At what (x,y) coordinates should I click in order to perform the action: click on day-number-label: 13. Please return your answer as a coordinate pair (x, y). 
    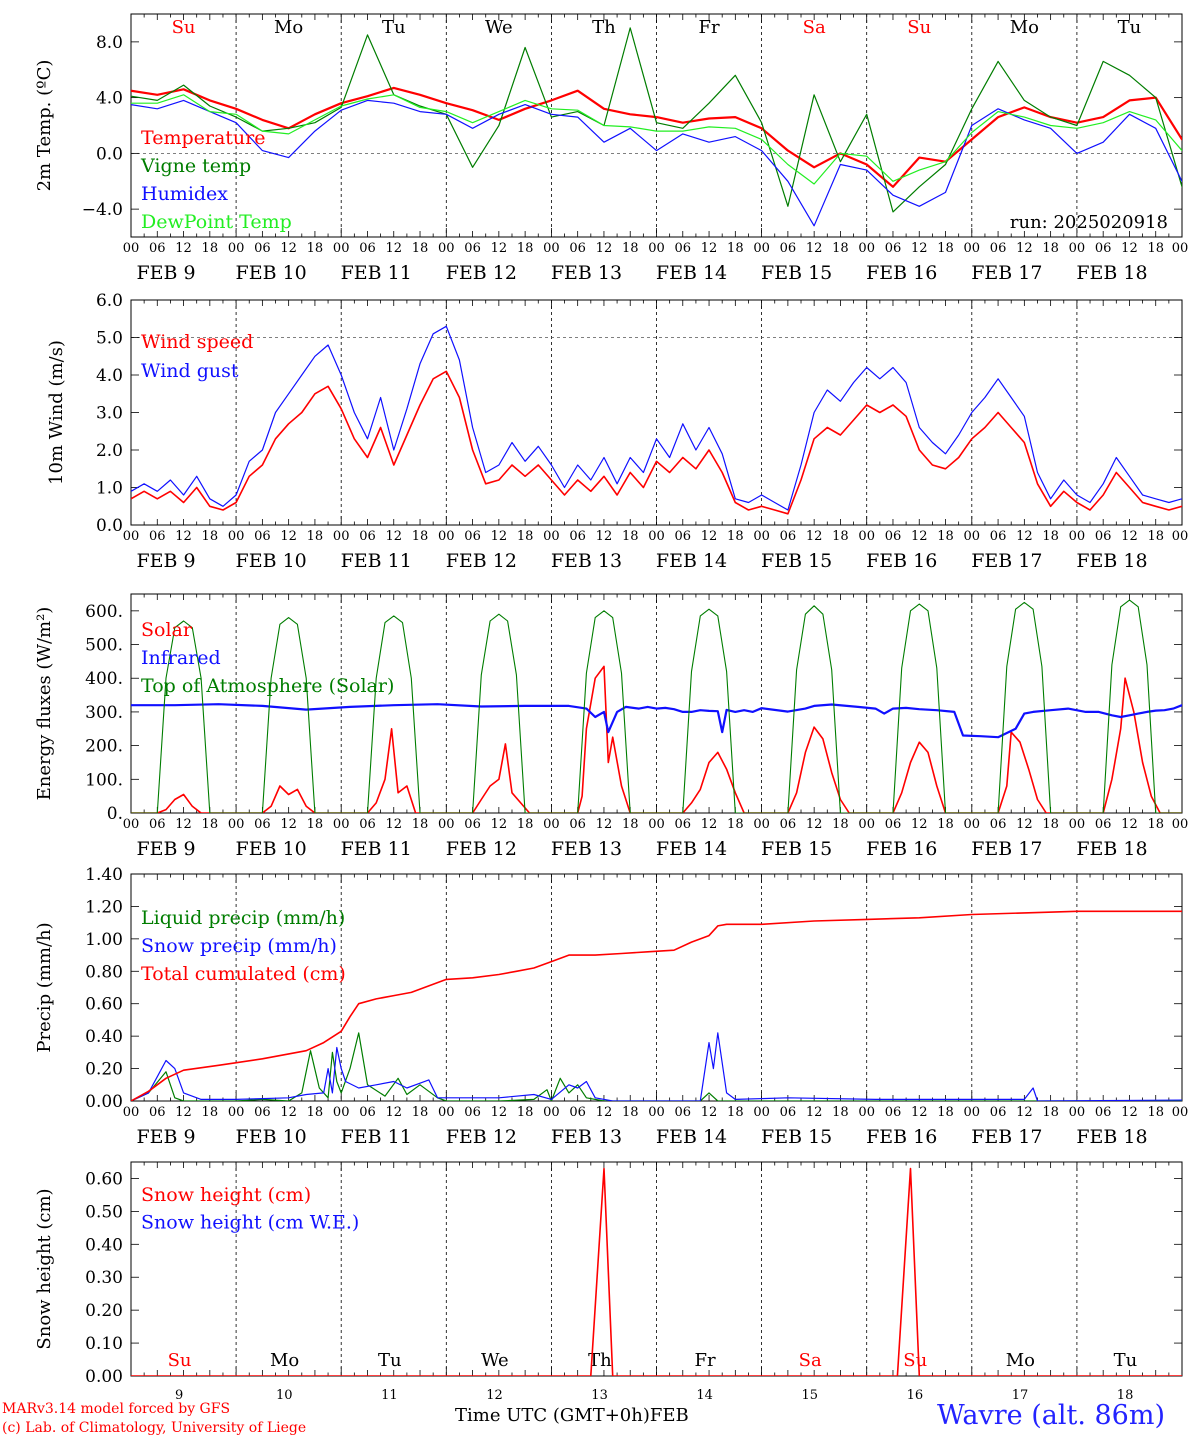
    Looking at the image, I should click on (599, 1395).